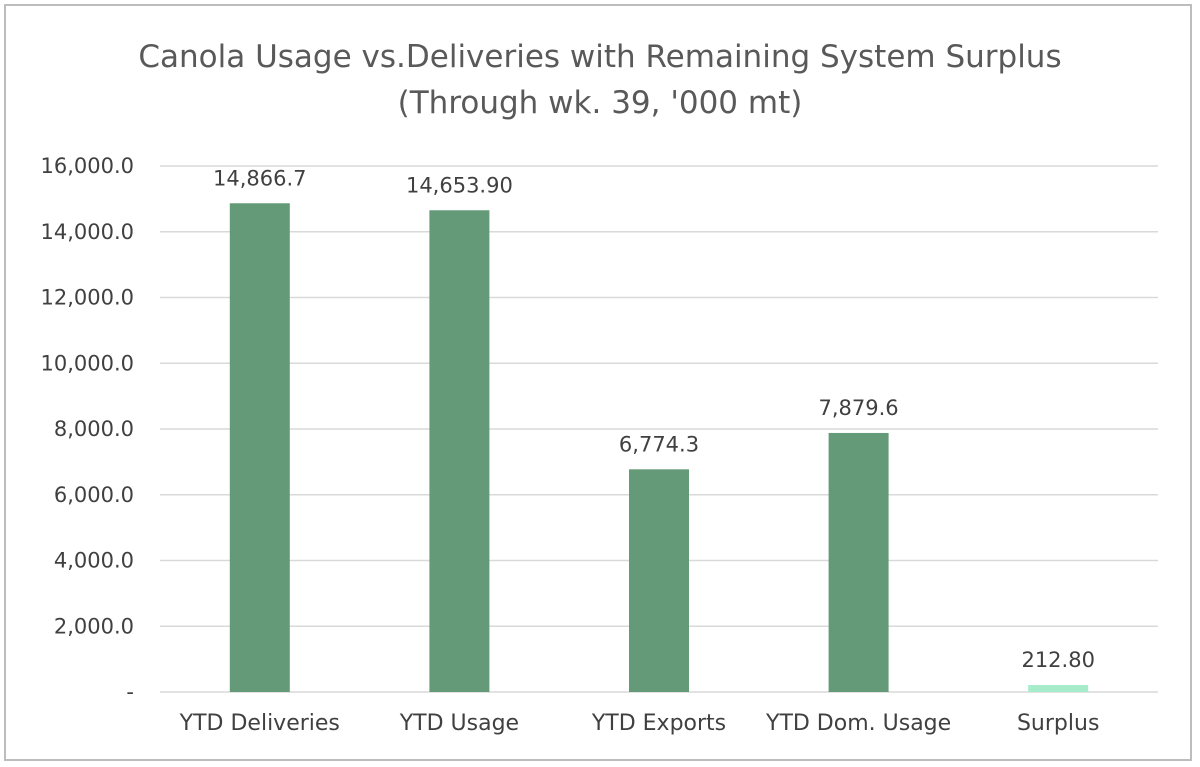 This screenshot has width=1200, height=767. I want to click on x-tick-label: YTD Usage, so click(459, 723).